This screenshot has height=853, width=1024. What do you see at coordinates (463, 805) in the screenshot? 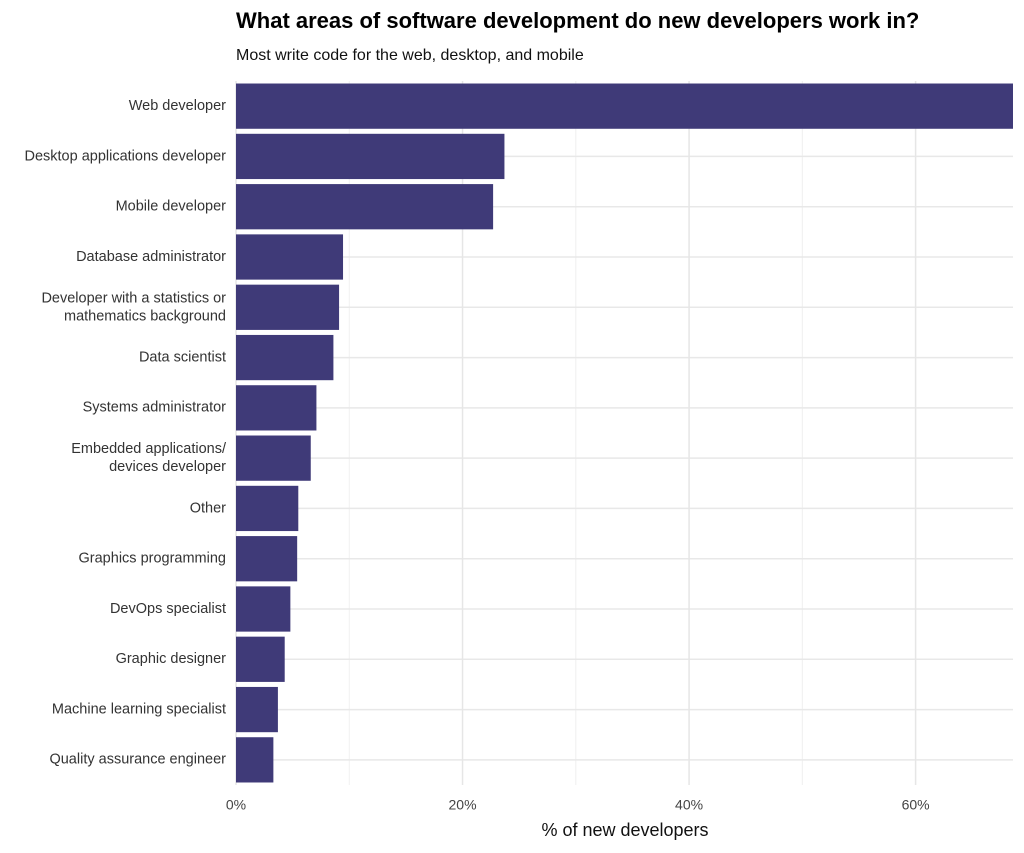
I see `x-tick-label: 20%` at bounding box center [463, 805].